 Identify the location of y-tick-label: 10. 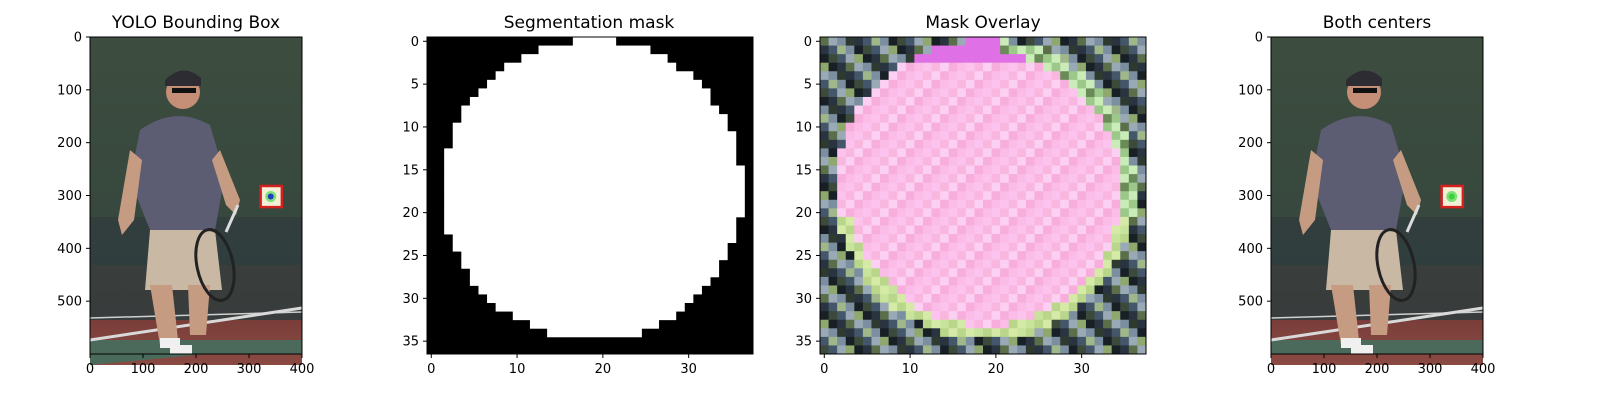
(803, 127).